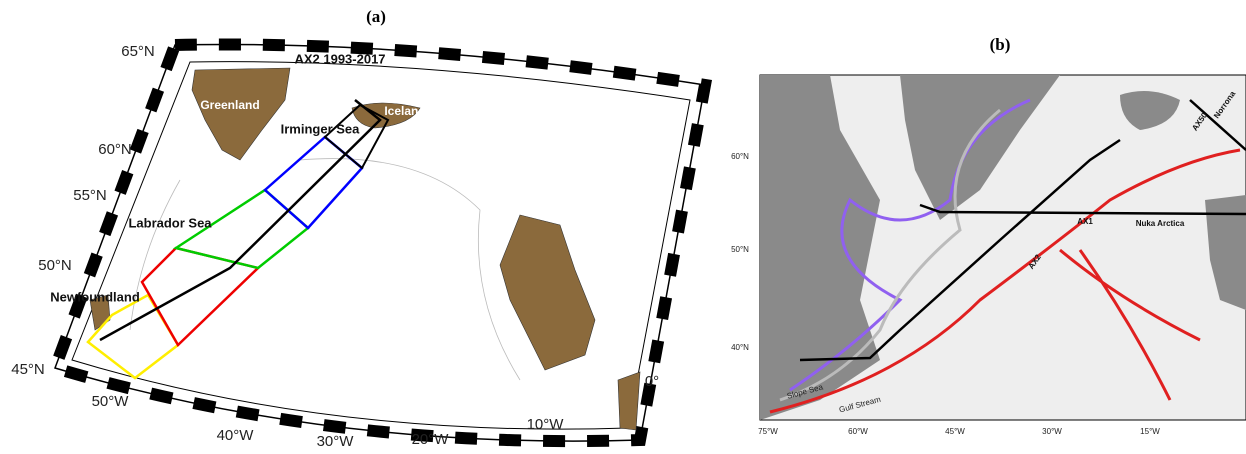  I want to click on place-label: Newfoundland, so click(95, 296).